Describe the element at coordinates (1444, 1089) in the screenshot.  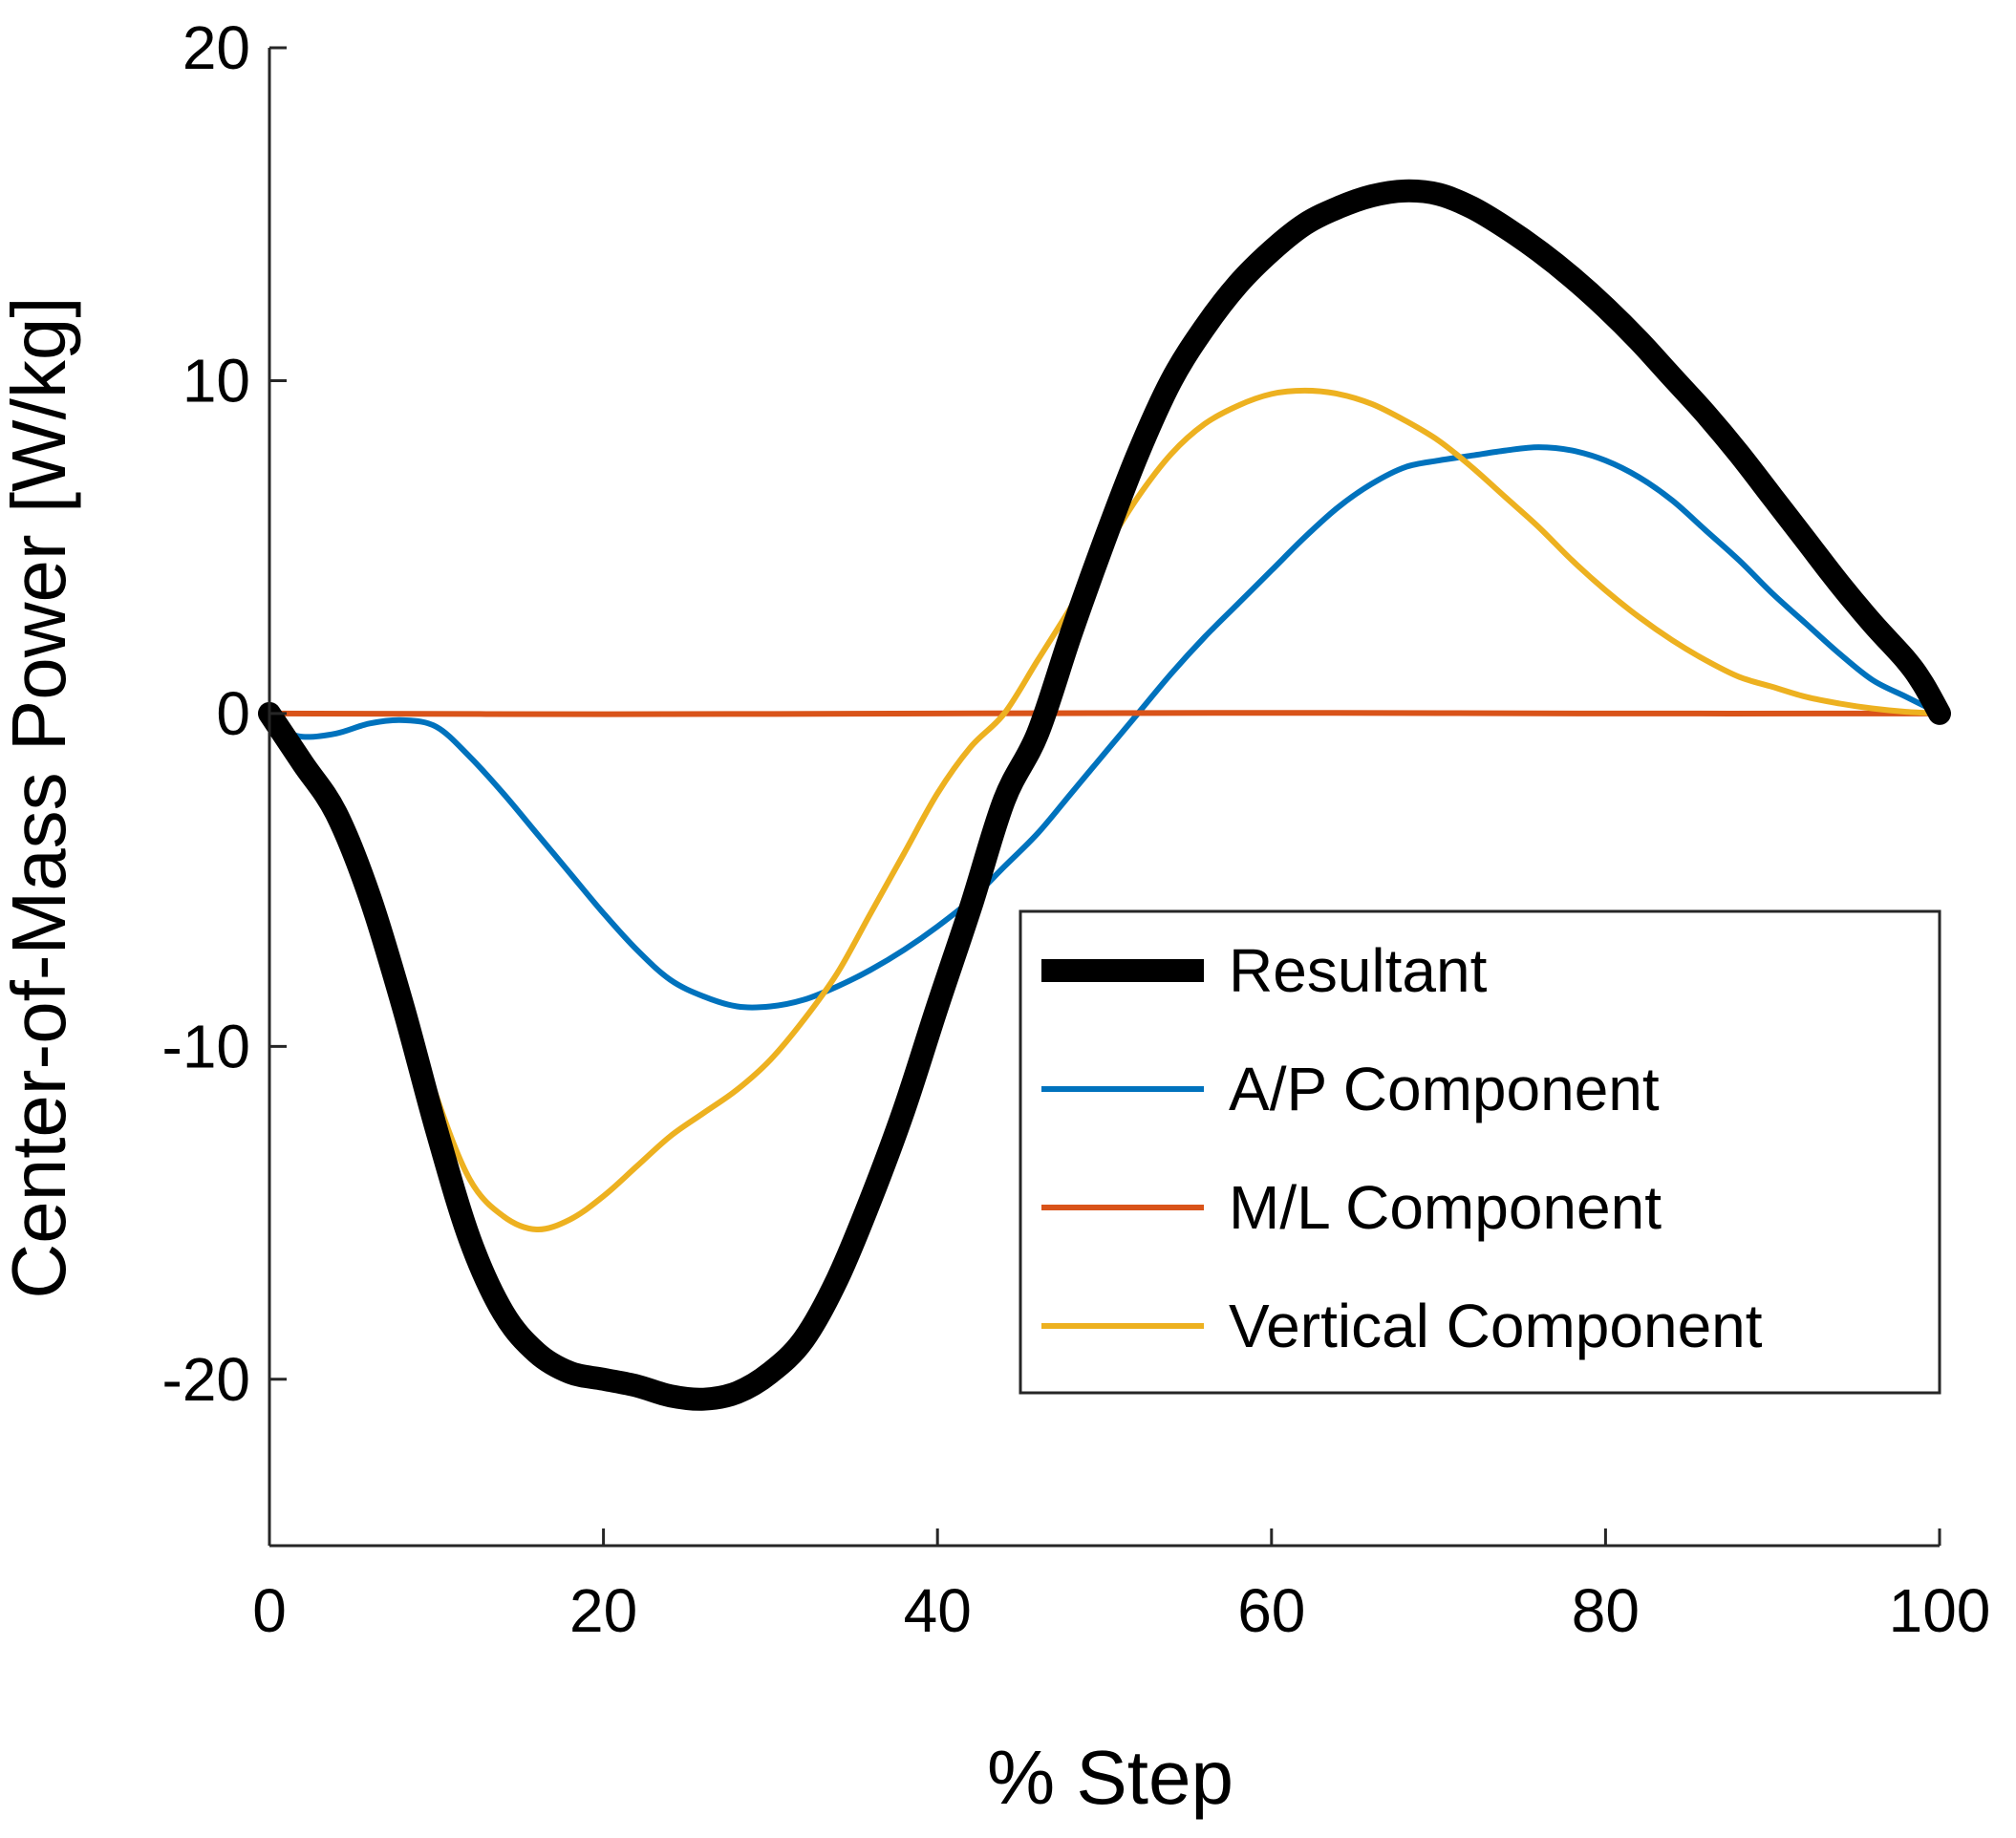
I see `legend-label: A/P Component` at that location.